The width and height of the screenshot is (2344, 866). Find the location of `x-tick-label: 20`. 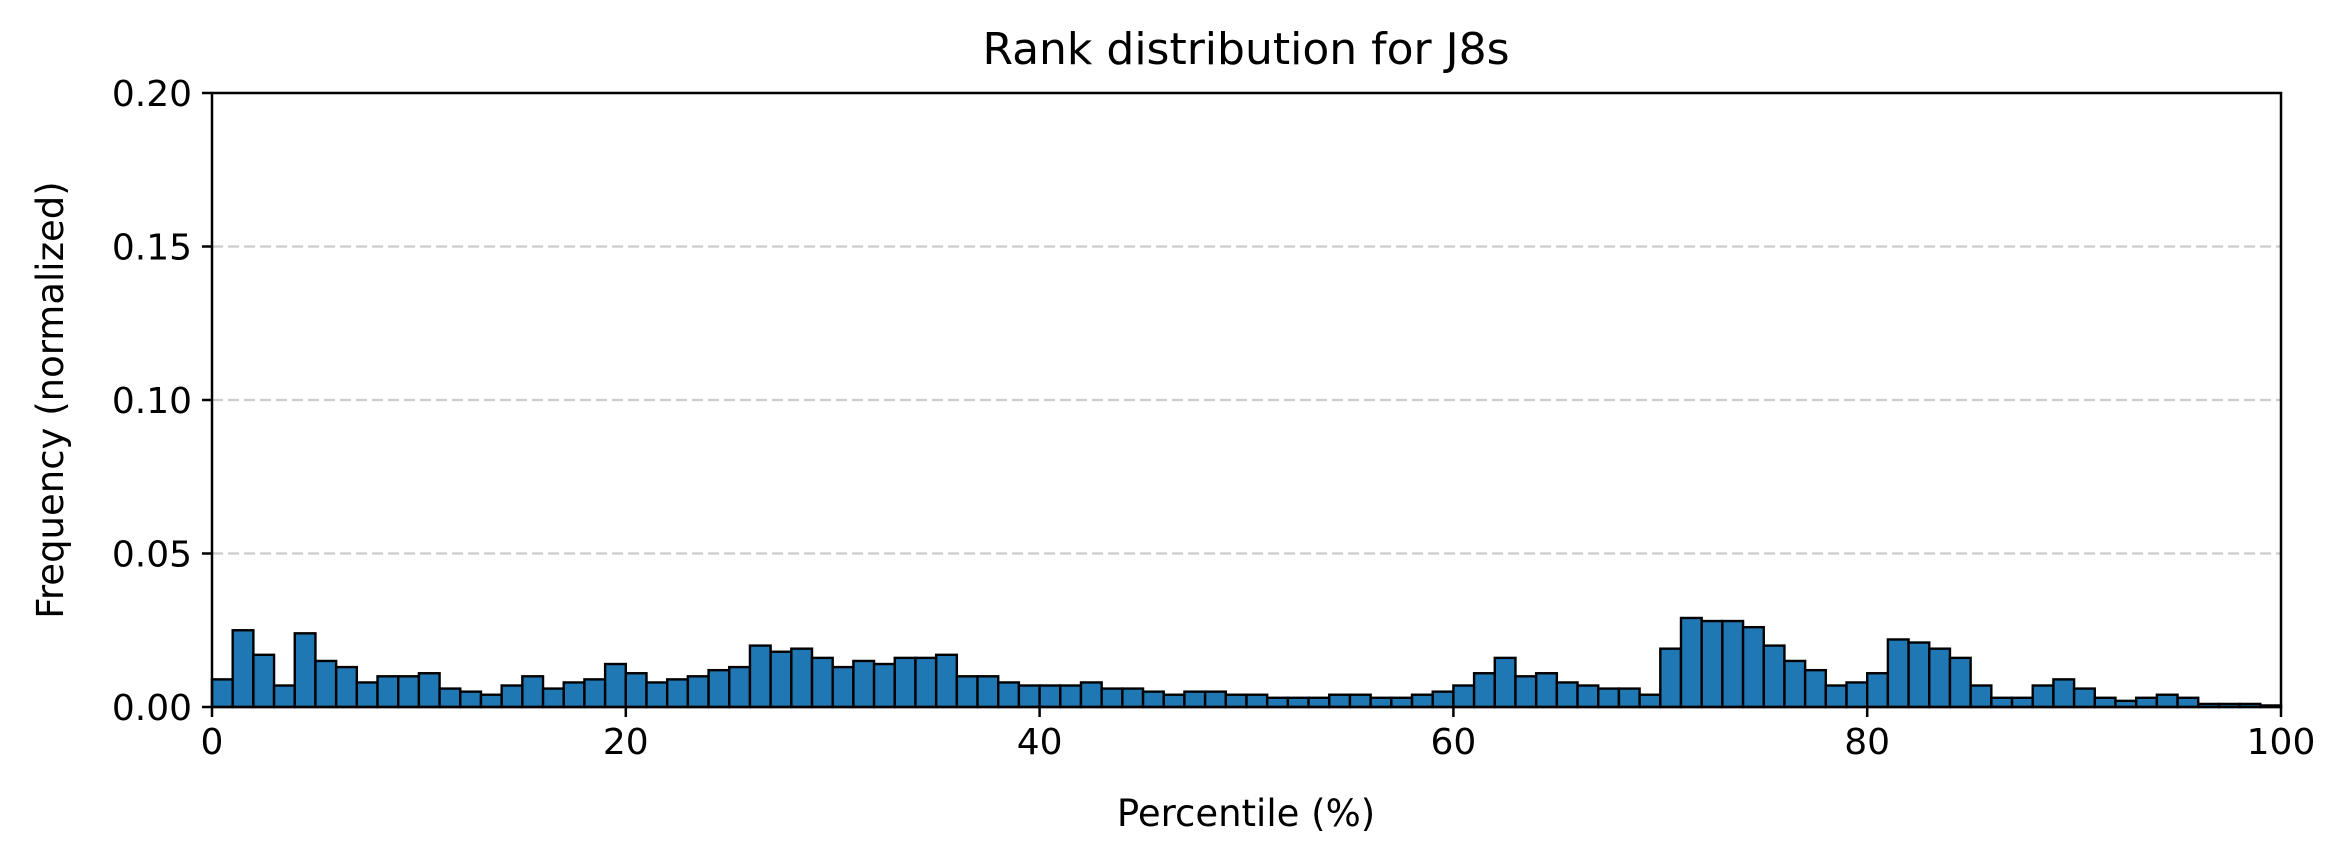

x-tick-label: 20 is located at coordinates (626, 742).